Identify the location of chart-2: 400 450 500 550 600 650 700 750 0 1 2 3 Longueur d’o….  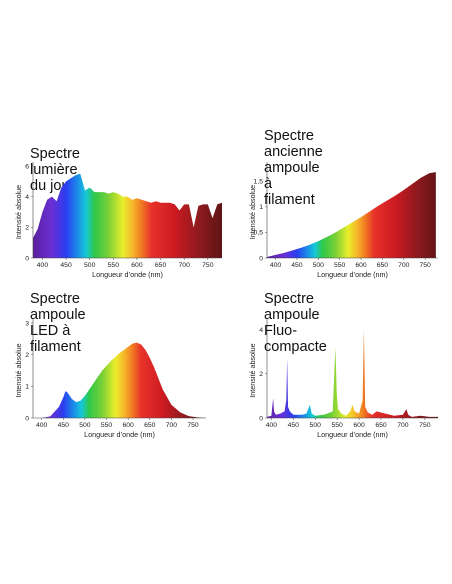
(110, 379).